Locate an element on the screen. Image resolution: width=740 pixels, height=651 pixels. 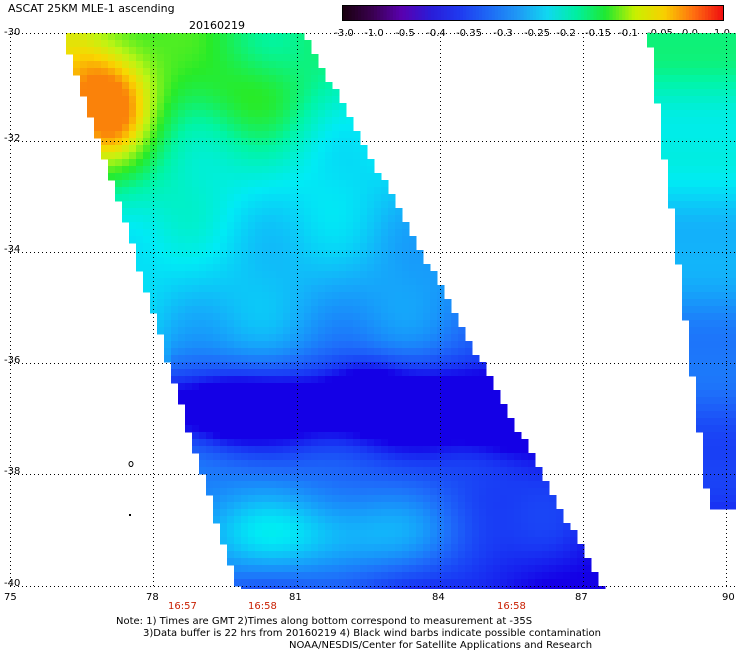
lon-label-90: 90 is located at coordinates (728, 597).